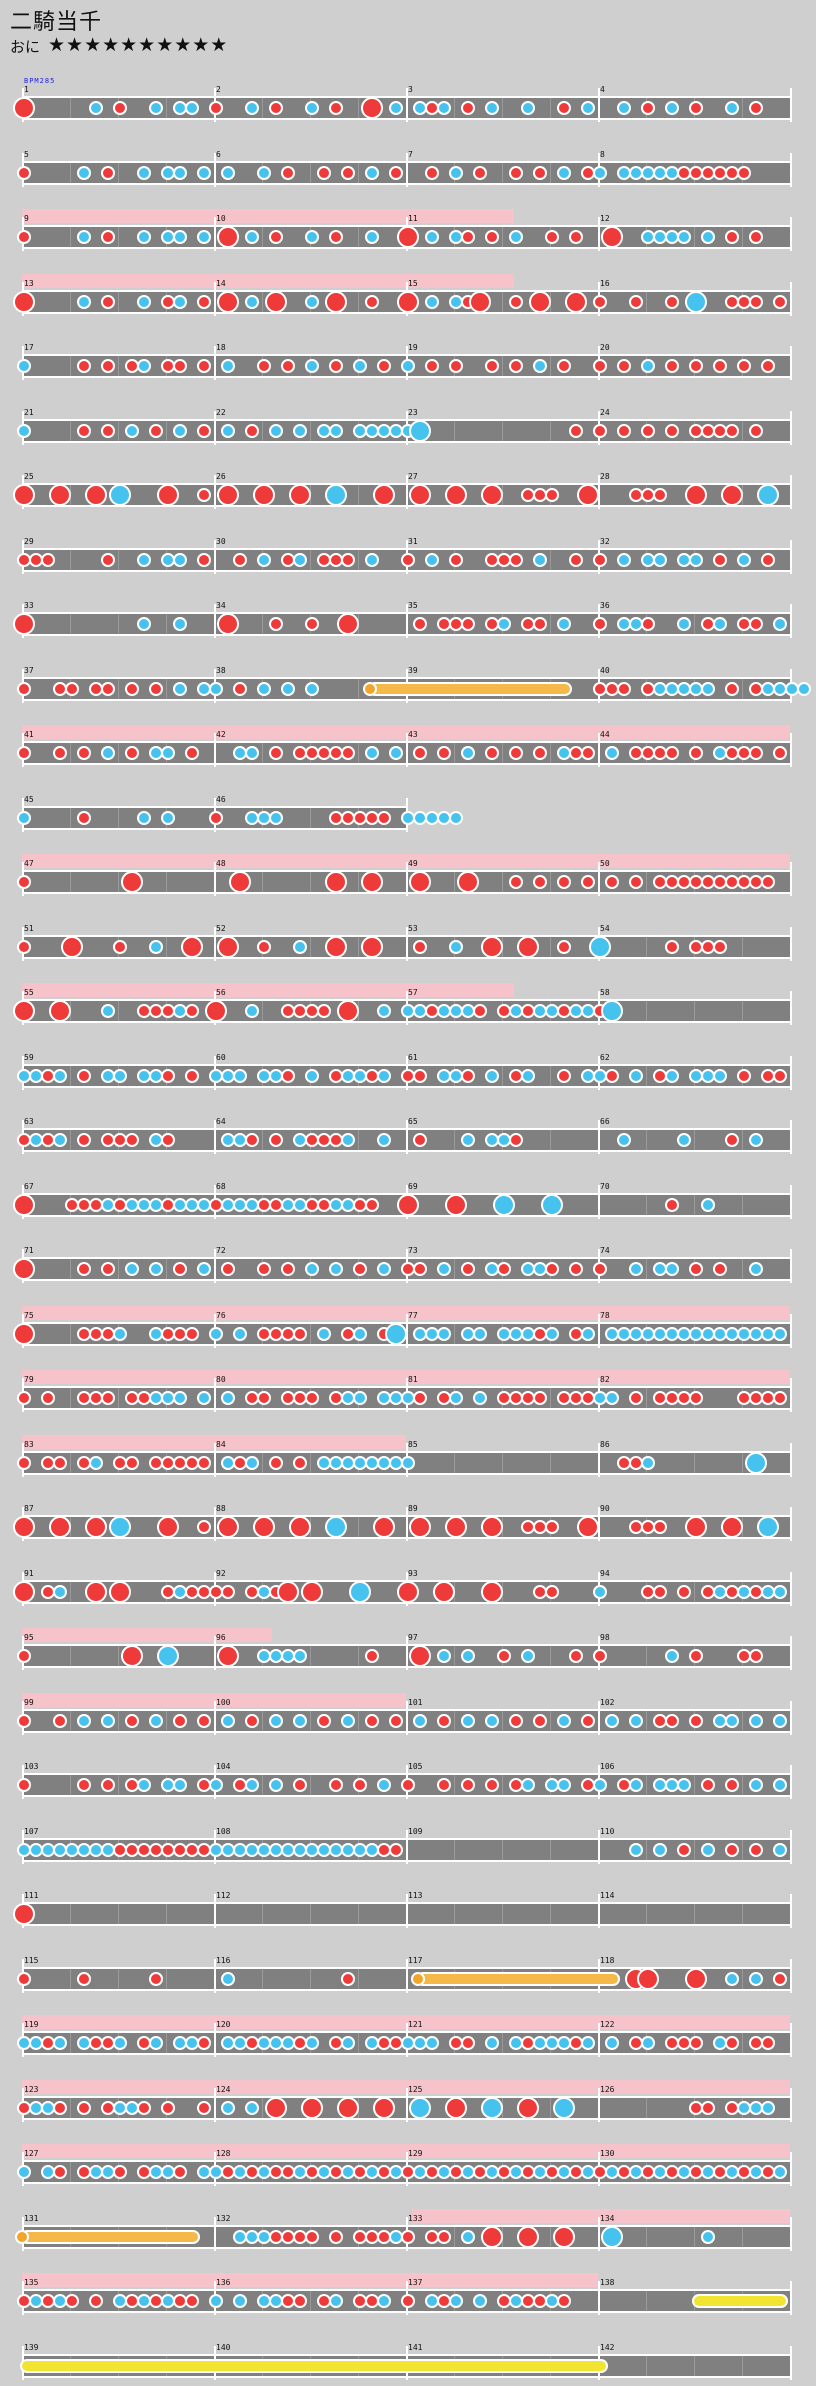 The width and height of the screenshot is (816, 2386). What do you see at coordinates (29, 799) in the screenshot?
I see `measure-number: 45` at bounding box center [29, 799].